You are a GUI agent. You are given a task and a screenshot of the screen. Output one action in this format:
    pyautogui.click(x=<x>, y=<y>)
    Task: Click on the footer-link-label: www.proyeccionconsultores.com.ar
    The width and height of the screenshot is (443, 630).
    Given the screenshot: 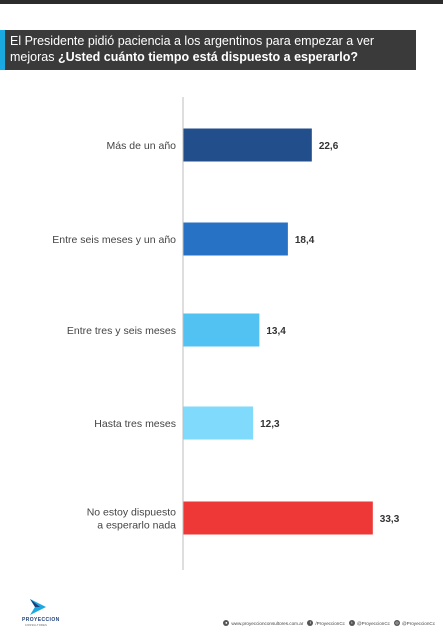 What is the action you would take?
    pyautogui.click(x=267, y=623)
    